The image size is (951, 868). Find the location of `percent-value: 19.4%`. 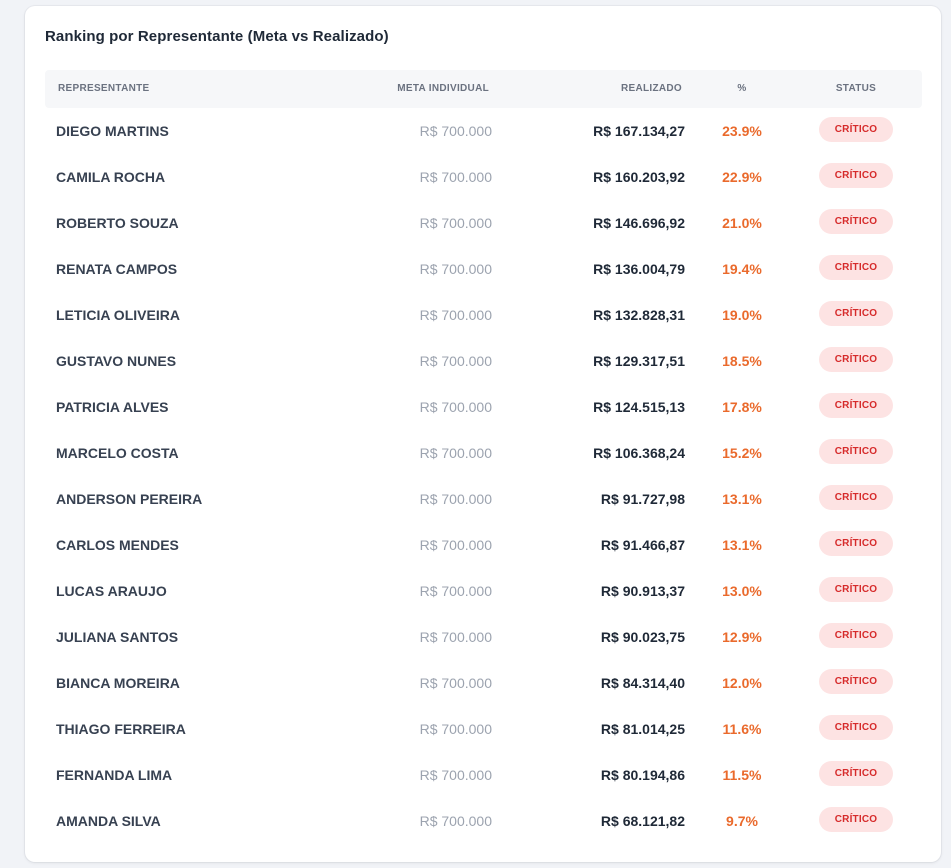

percent-value: 19.4% is located at coordinates (742, 269).